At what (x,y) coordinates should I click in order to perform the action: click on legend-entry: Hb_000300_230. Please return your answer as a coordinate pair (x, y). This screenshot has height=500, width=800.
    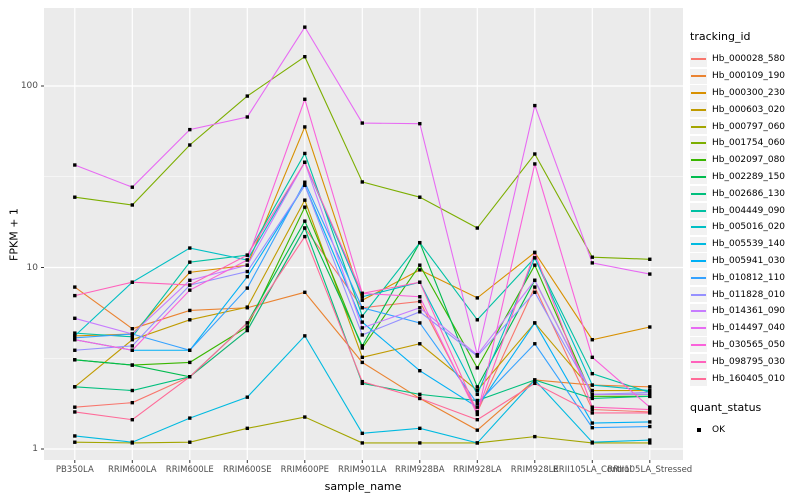
    Looking at the image, I should click on (745, 93).